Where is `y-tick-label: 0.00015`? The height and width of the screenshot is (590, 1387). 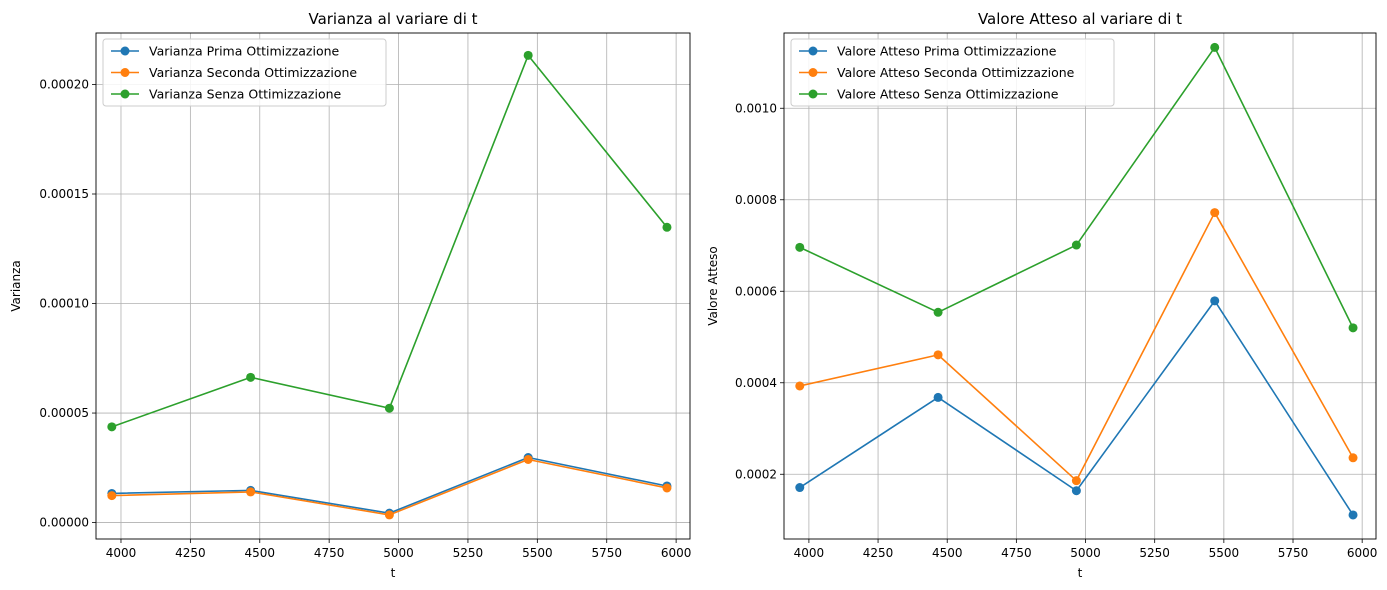 y-tick-label: 0.00015 is located at coordinates (64, 194).